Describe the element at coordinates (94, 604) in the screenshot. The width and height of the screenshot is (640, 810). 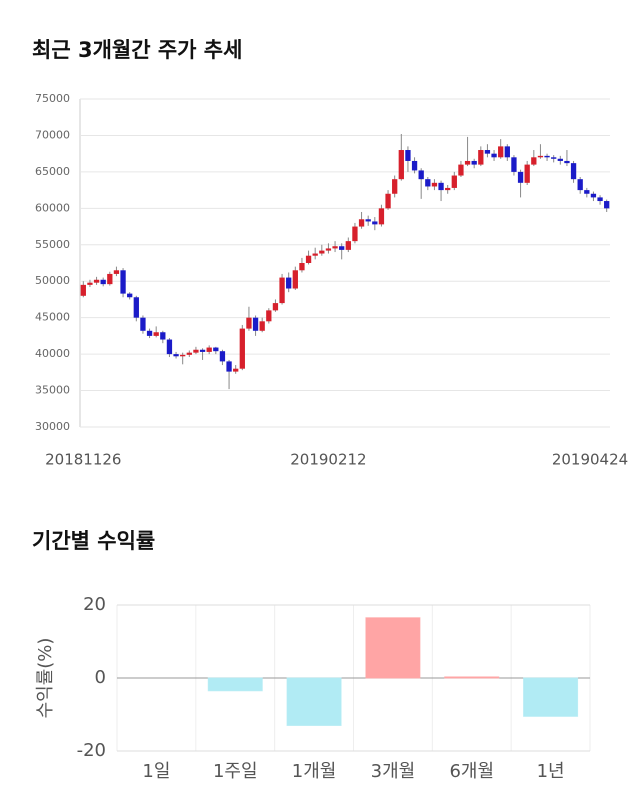
I see `y-tick-label: 20` at that location.